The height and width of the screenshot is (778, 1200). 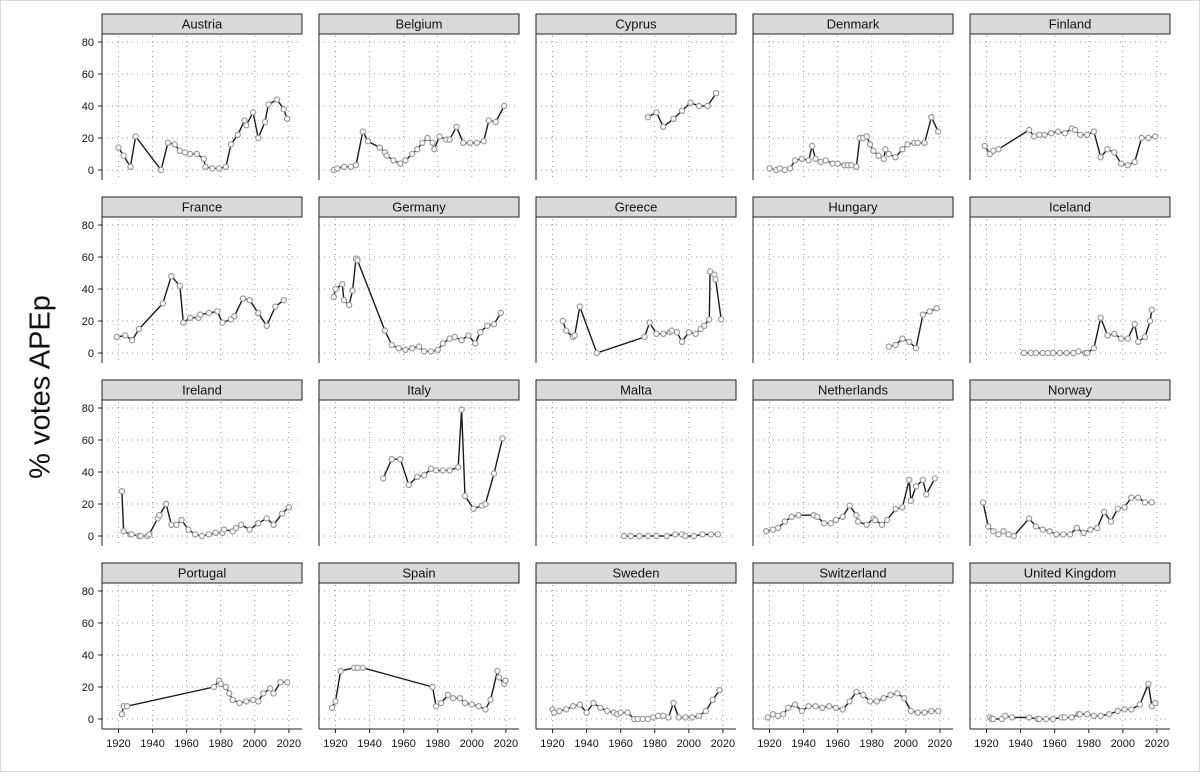 I want to click on panel-belgium: Belgium, so click(x=419, y=96).